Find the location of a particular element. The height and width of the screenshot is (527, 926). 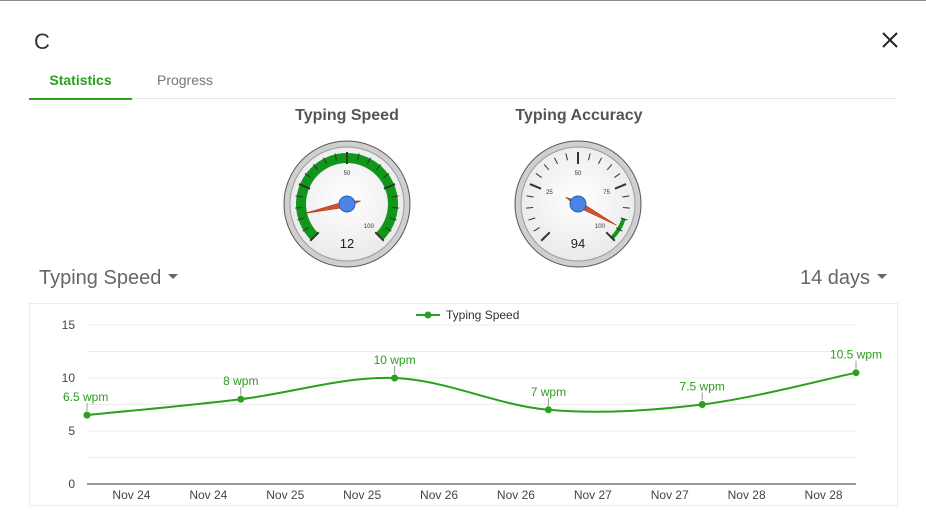

gauge-value: 94 is located at coordinates (578, 243).